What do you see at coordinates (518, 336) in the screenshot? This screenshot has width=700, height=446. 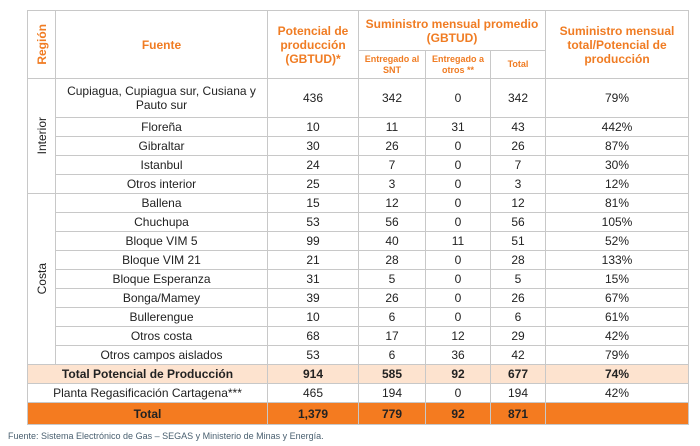 I see `value-cell: 29` at bounding box center [518, 336].